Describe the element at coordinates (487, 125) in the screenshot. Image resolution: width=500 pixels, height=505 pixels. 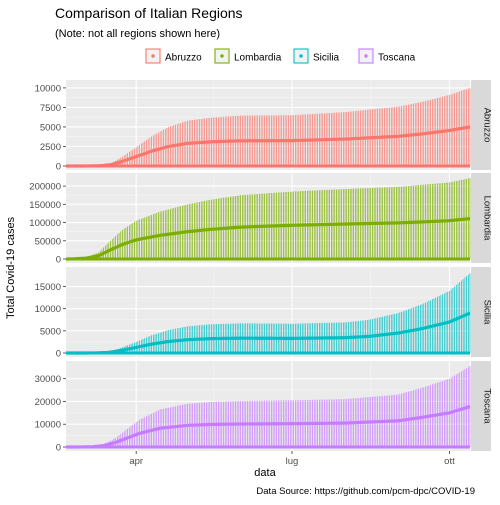
I see `facet-strip-label: Abruzzo` at that location.